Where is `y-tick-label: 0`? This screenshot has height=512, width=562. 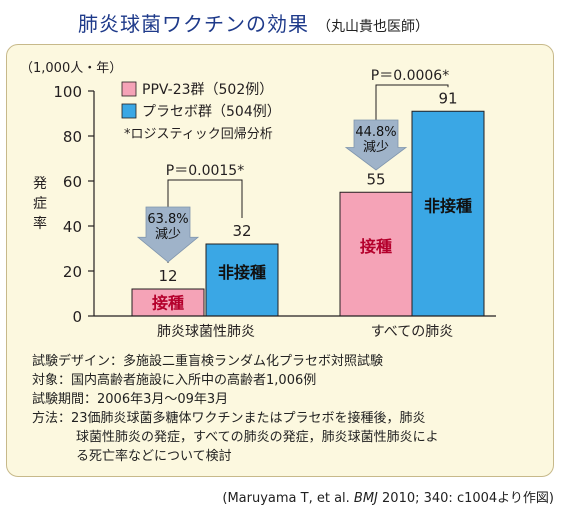
y-tick-label: 0 is located at coordinates (77, 317).